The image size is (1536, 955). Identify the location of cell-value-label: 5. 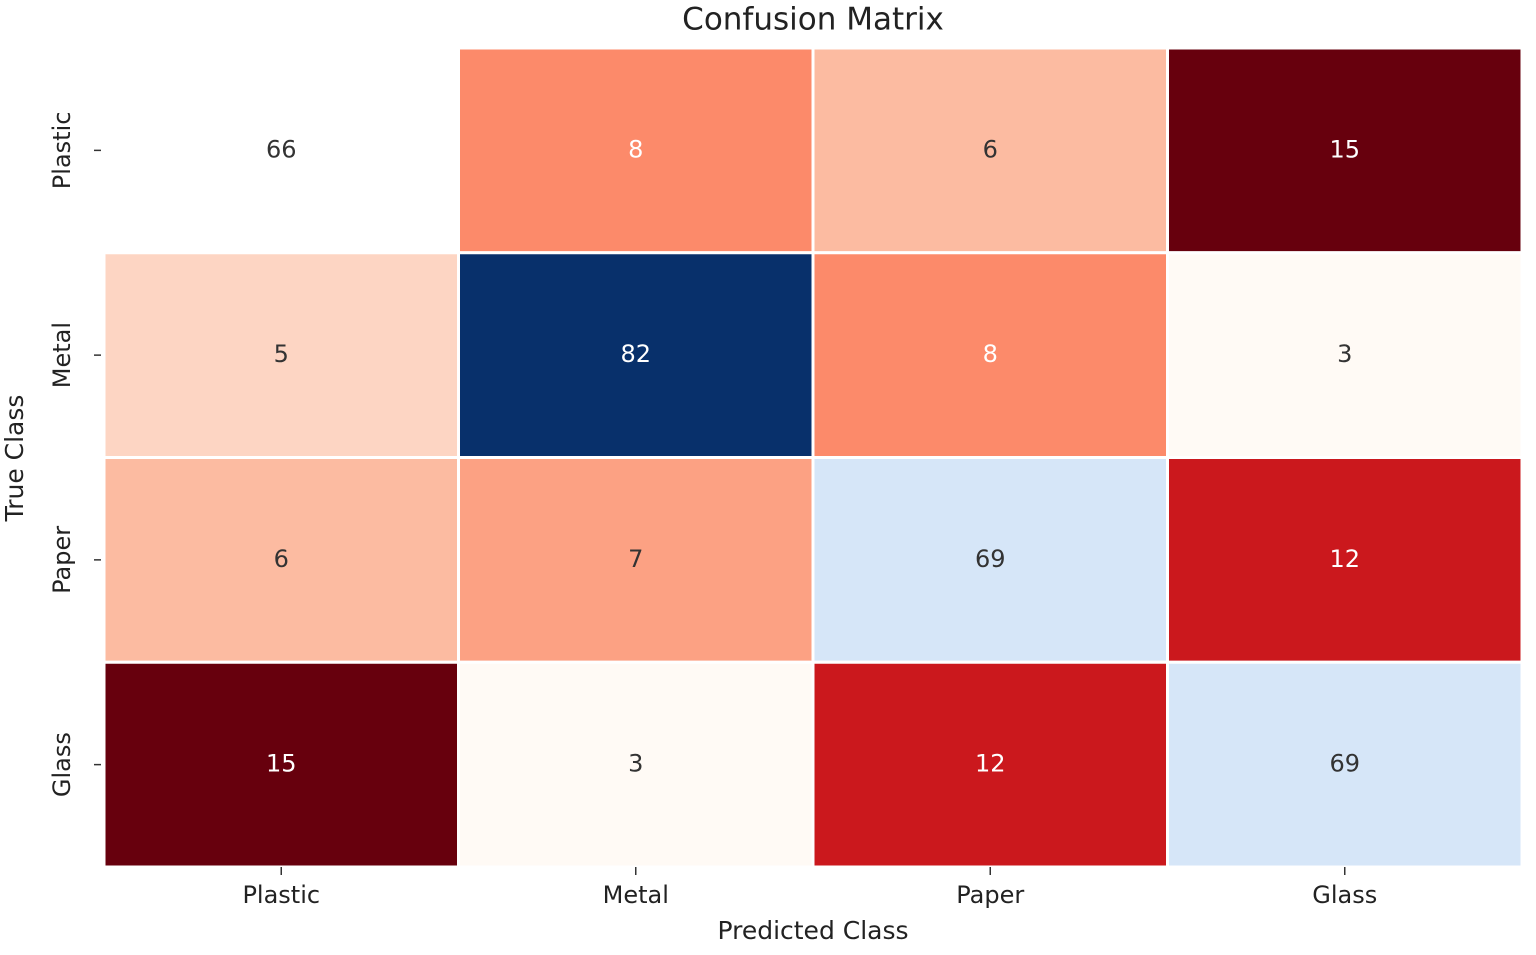
(281, 354).